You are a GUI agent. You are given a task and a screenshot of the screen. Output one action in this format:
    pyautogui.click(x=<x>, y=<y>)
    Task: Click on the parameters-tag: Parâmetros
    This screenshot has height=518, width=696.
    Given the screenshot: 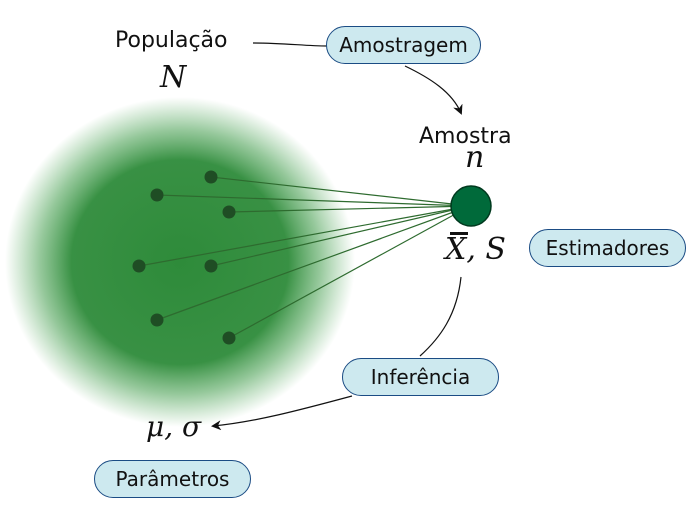 What is the action you would take?
    pyautogui.click(x=172, y=479)
    